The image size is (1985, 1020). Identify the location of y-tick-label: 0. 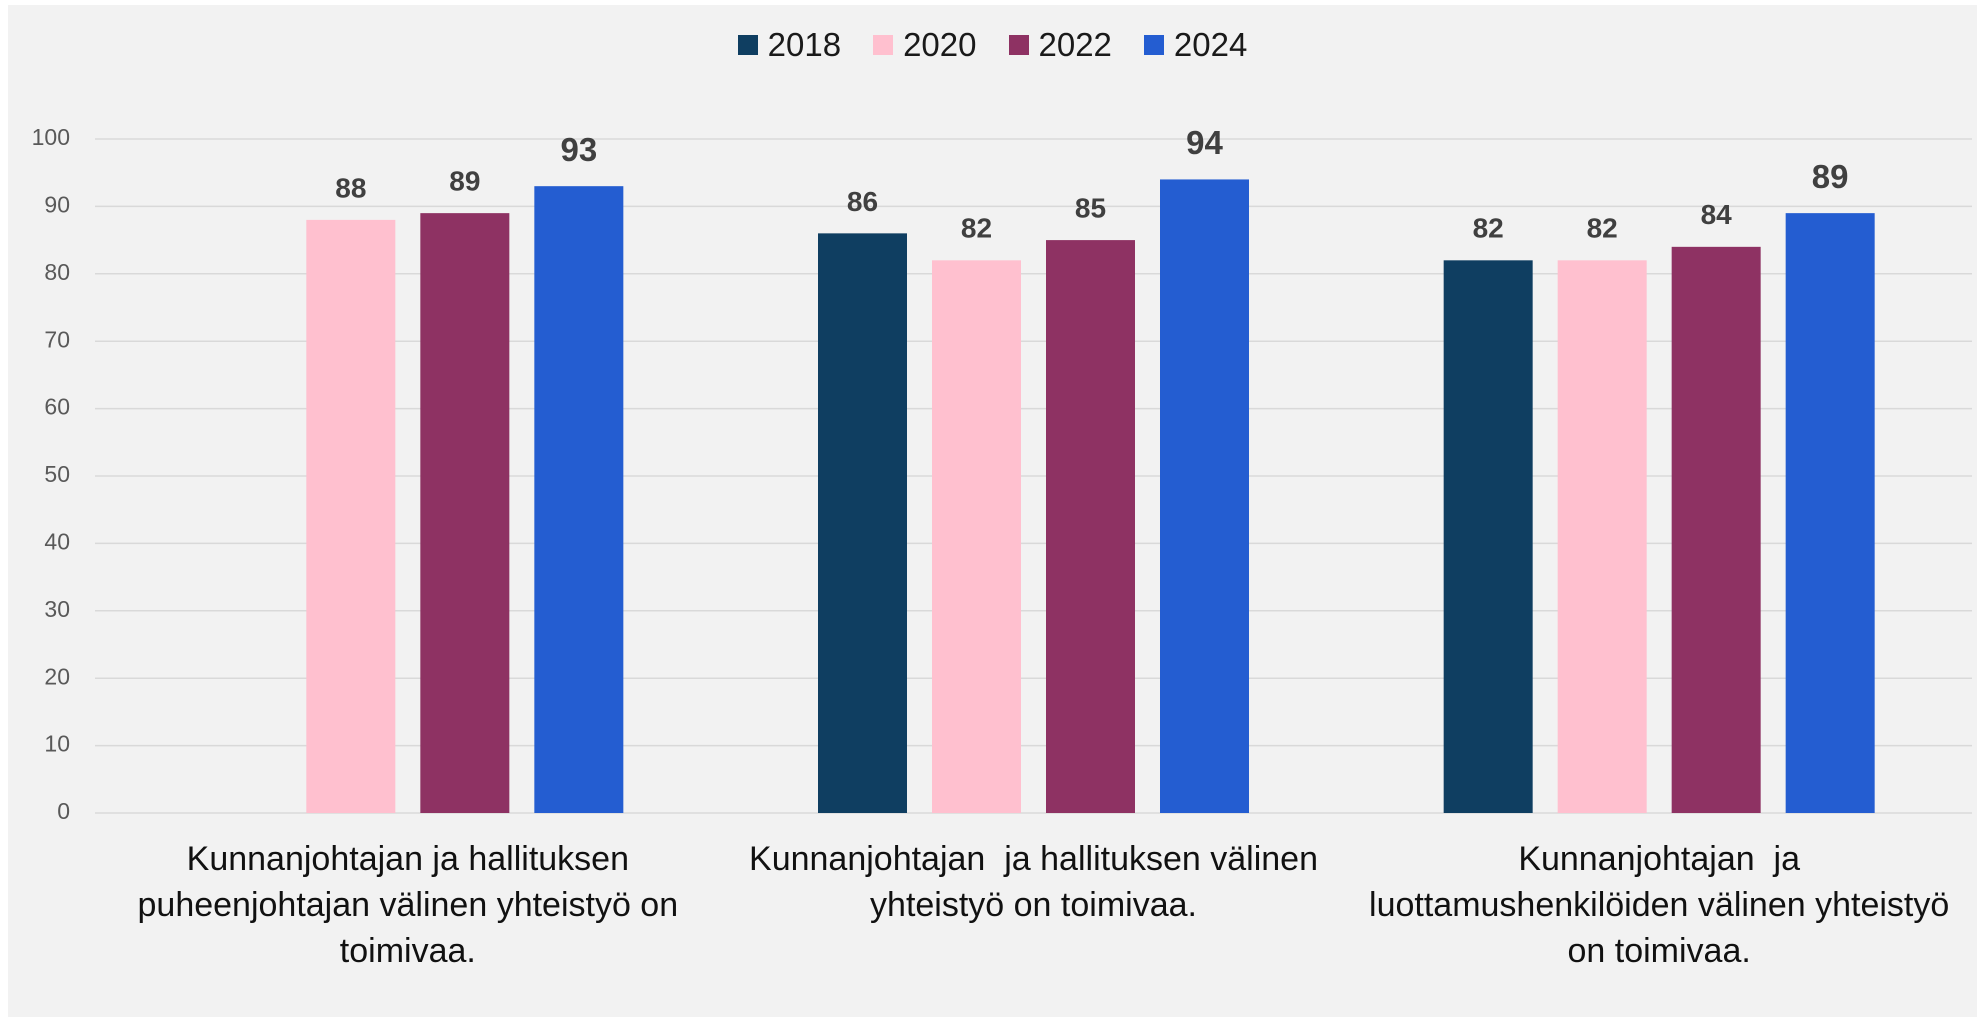
(63, 811).